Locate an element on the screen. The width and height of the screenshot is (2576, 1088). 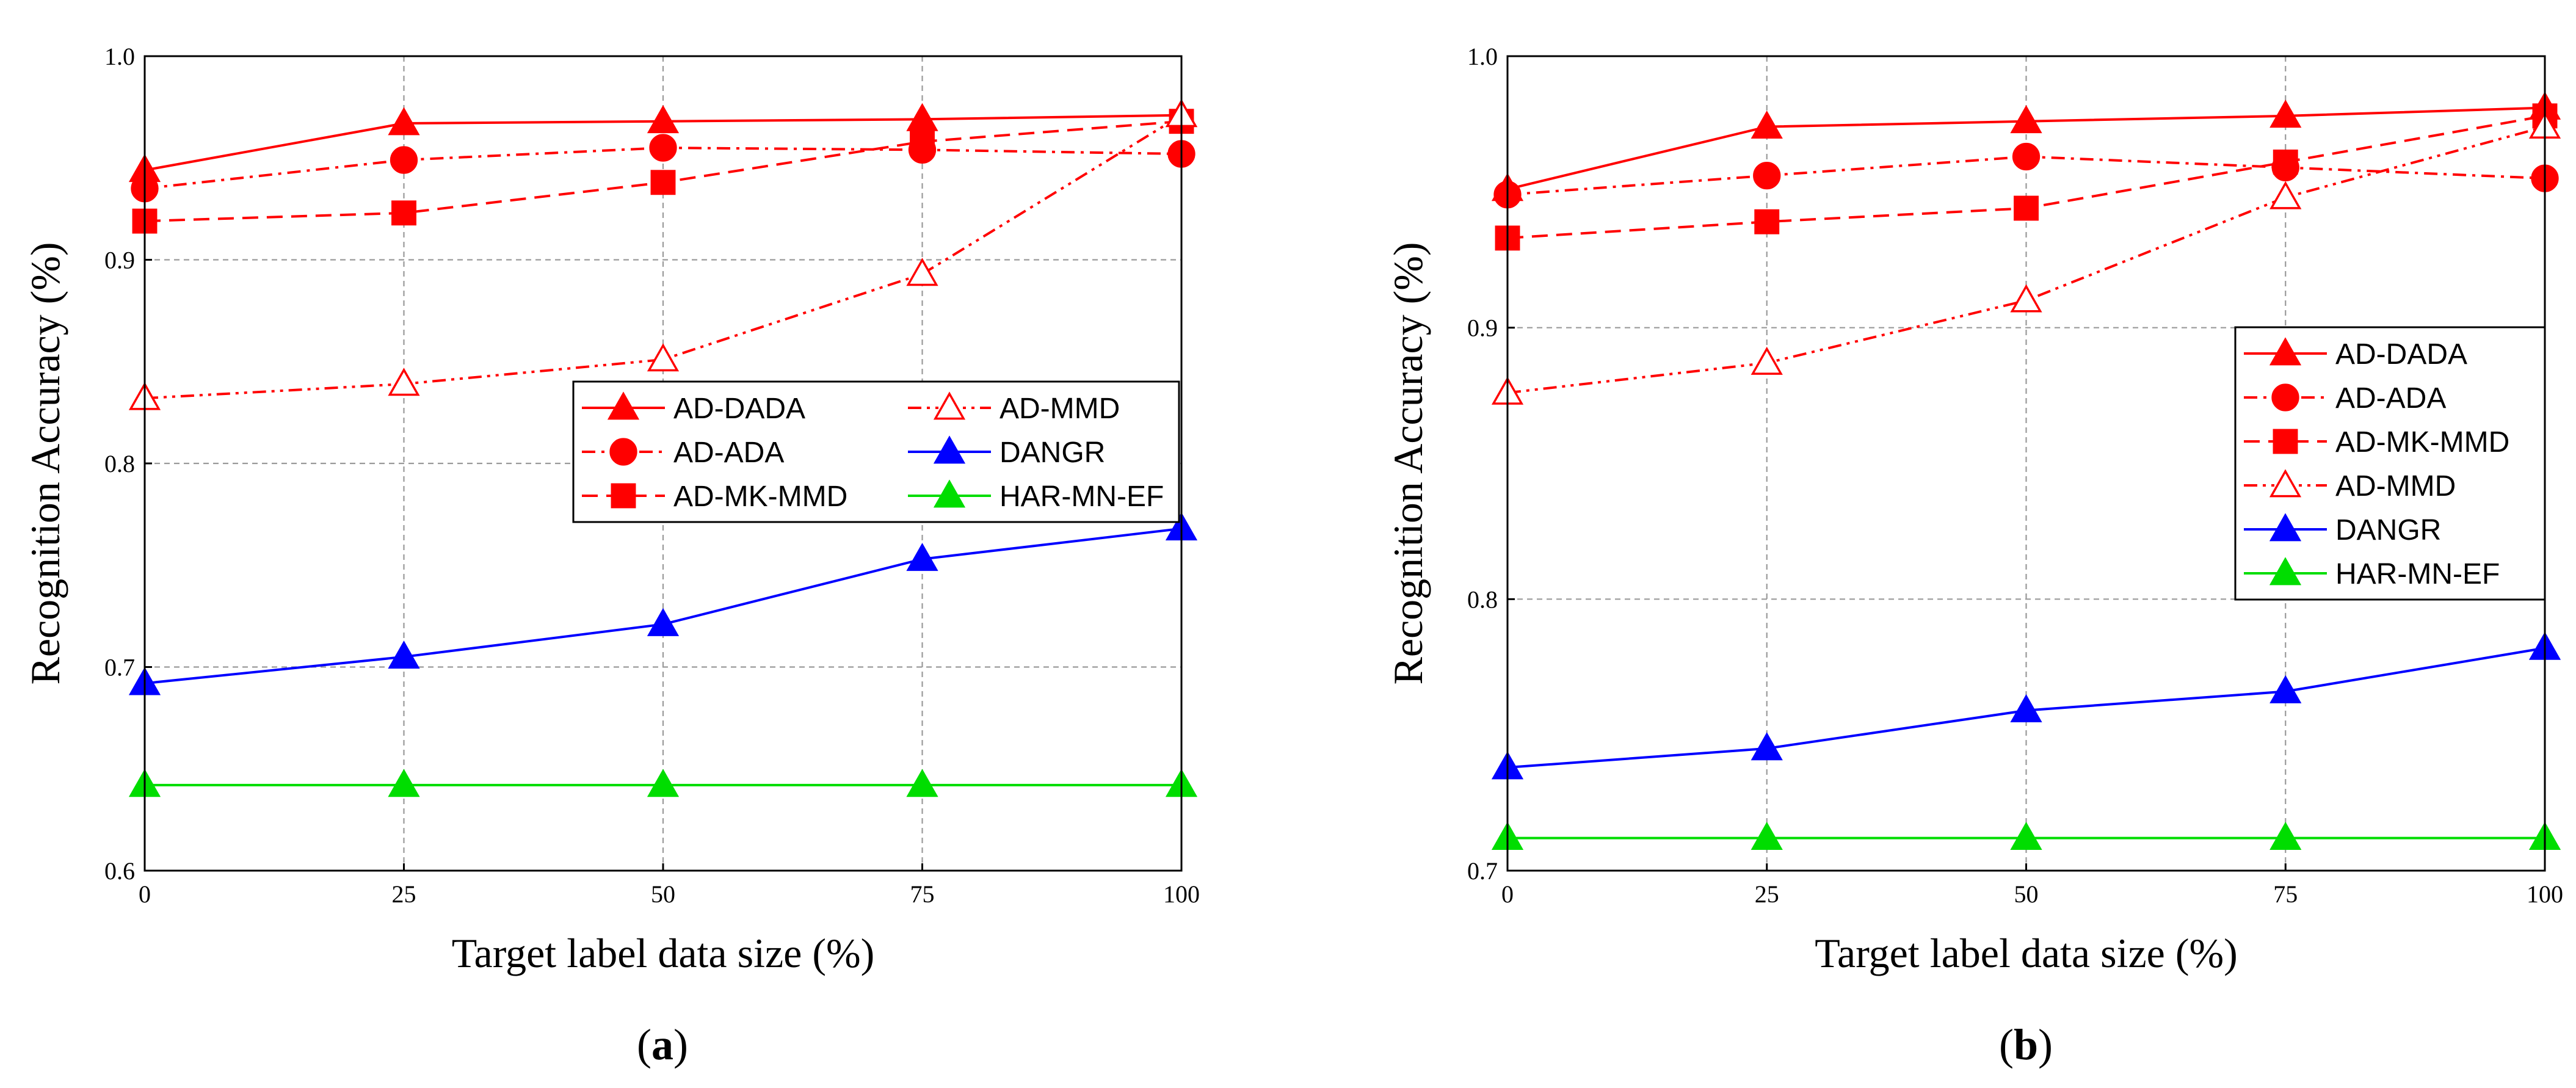
legend-box is located at coordinates (2390, 463).